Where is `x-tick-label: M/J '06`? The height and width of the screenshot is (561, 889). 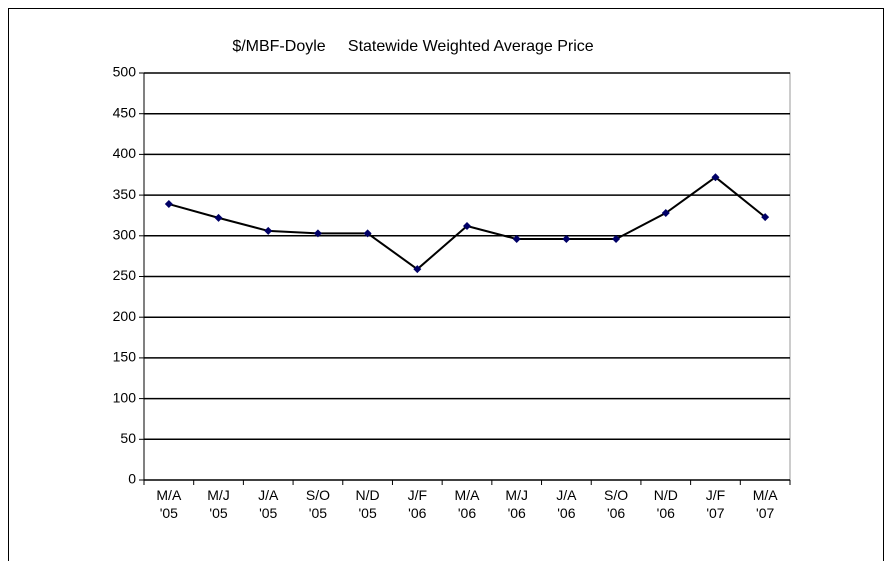
x-tick-label: M/J '06 is located at coordinates (516, 504).